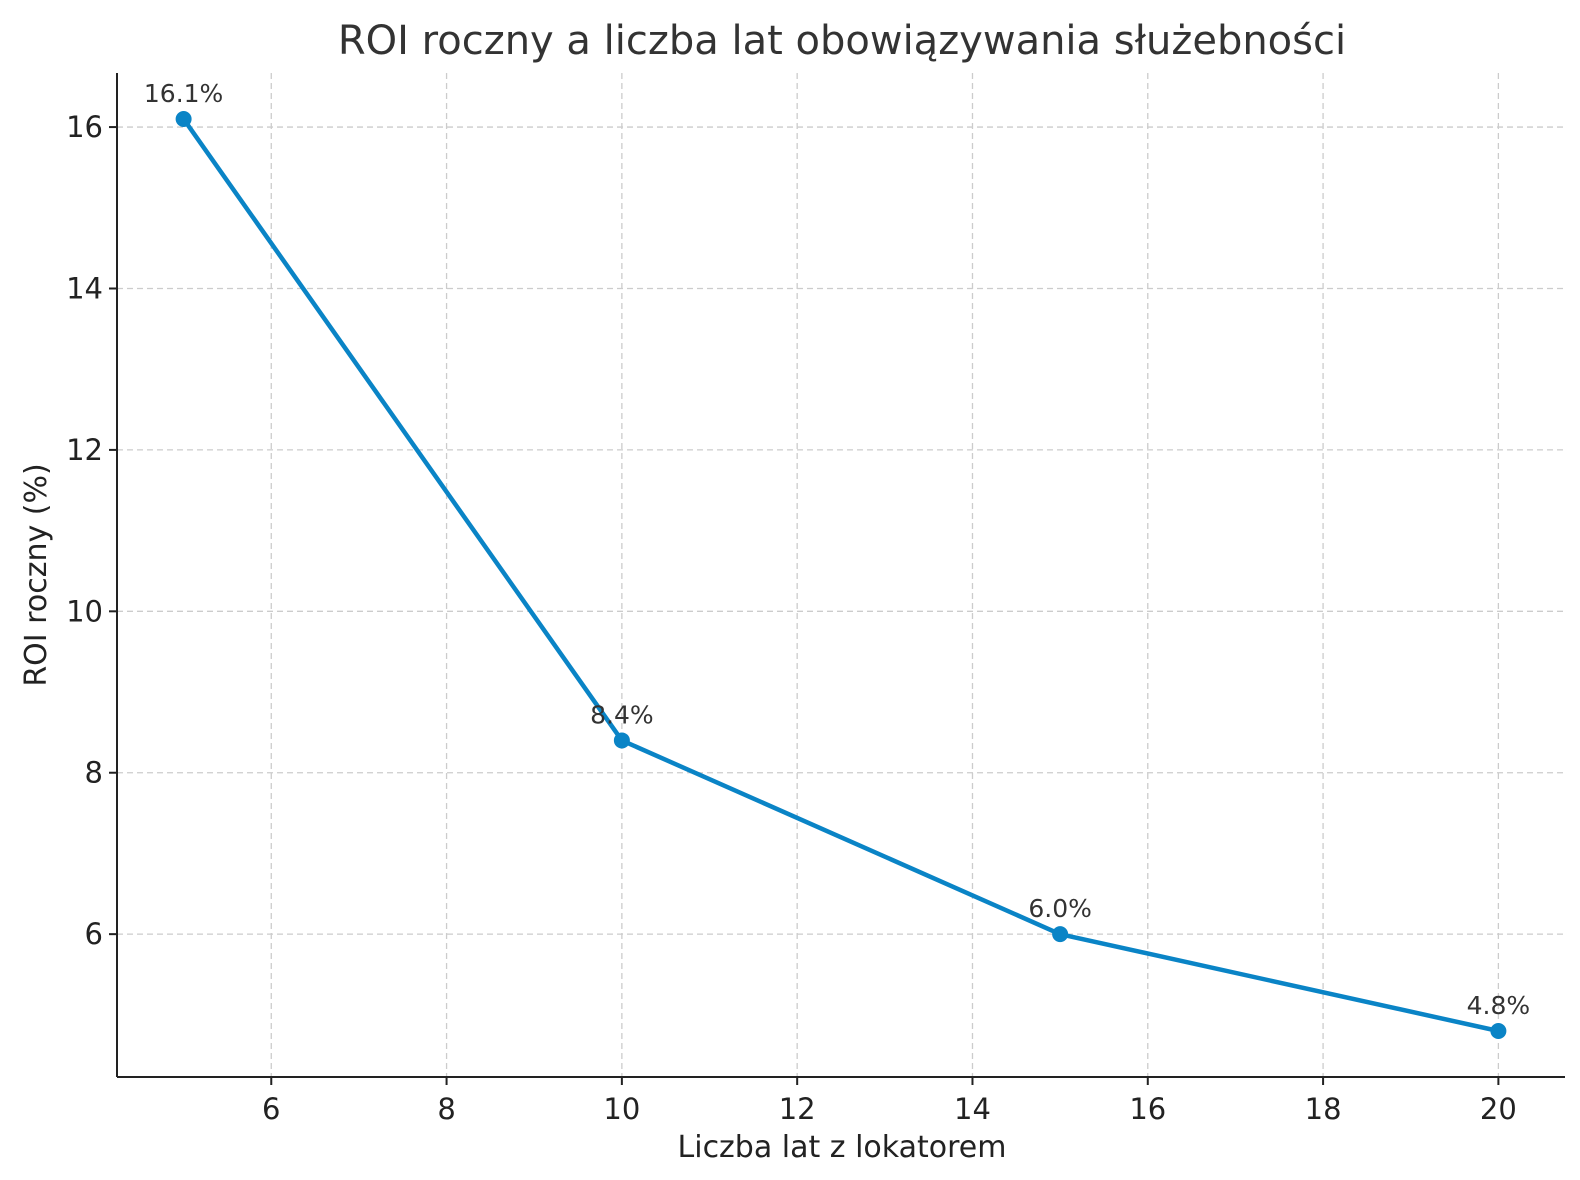 The image size is (1580, 1180). What do you see at coordinates (271, 1109) in the screenshot?
I see `x-tick-label: 6` at bounding box center [271, 1109].